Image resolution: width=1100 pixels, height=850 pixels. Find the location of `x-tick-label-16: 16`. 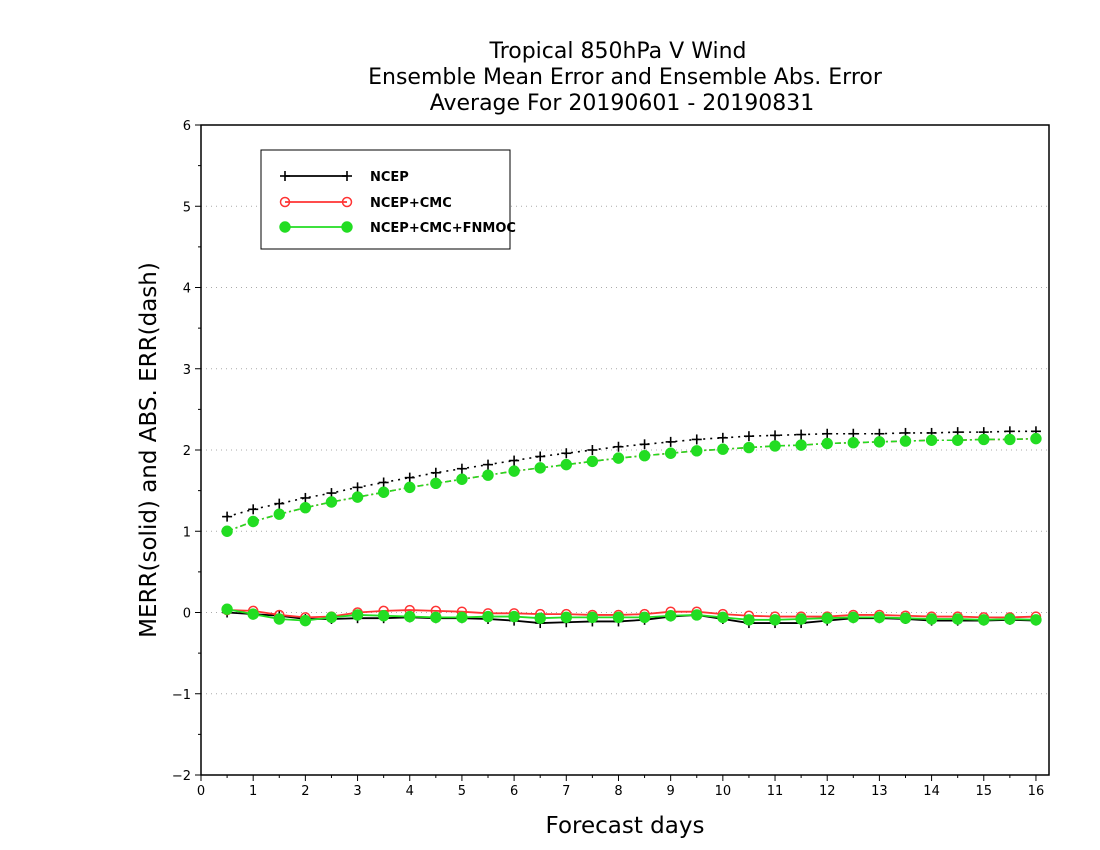

x-tick-label-16: 16 is located at coordinates (1036, 791).